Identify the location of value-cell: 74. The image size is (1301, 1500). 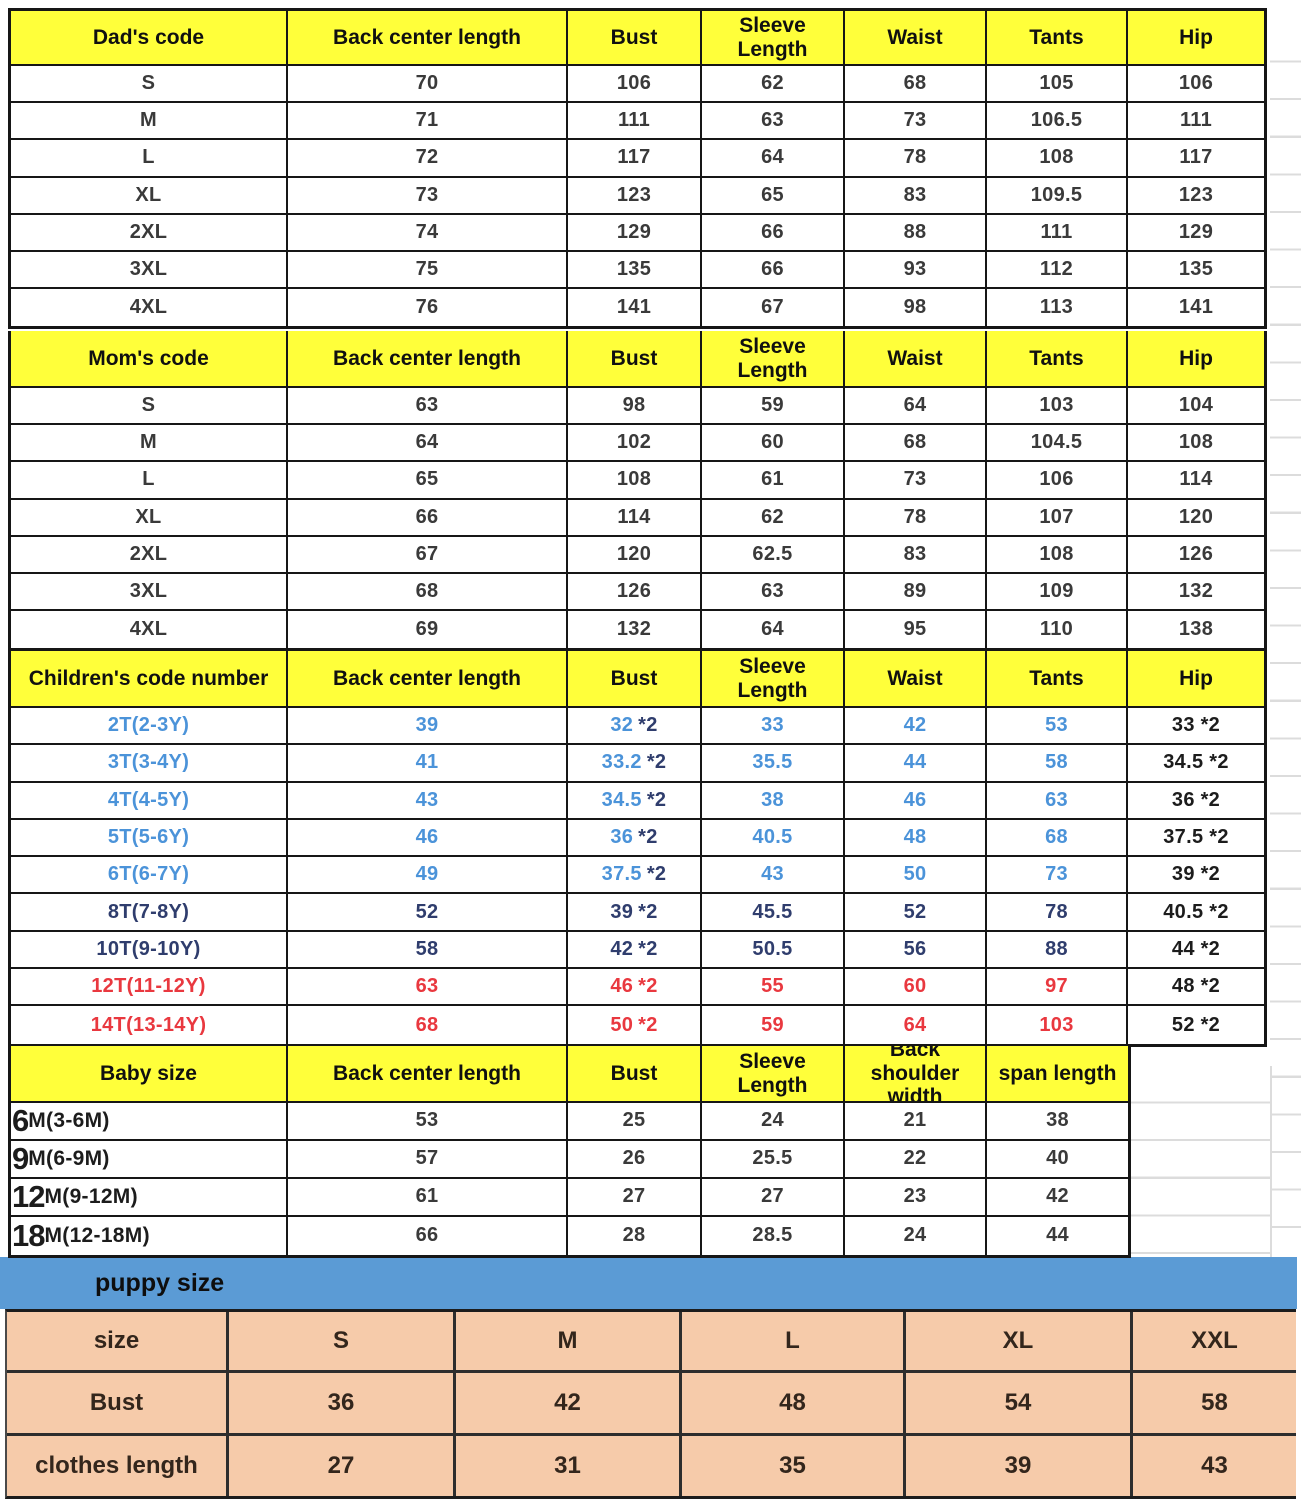
(428, 233).